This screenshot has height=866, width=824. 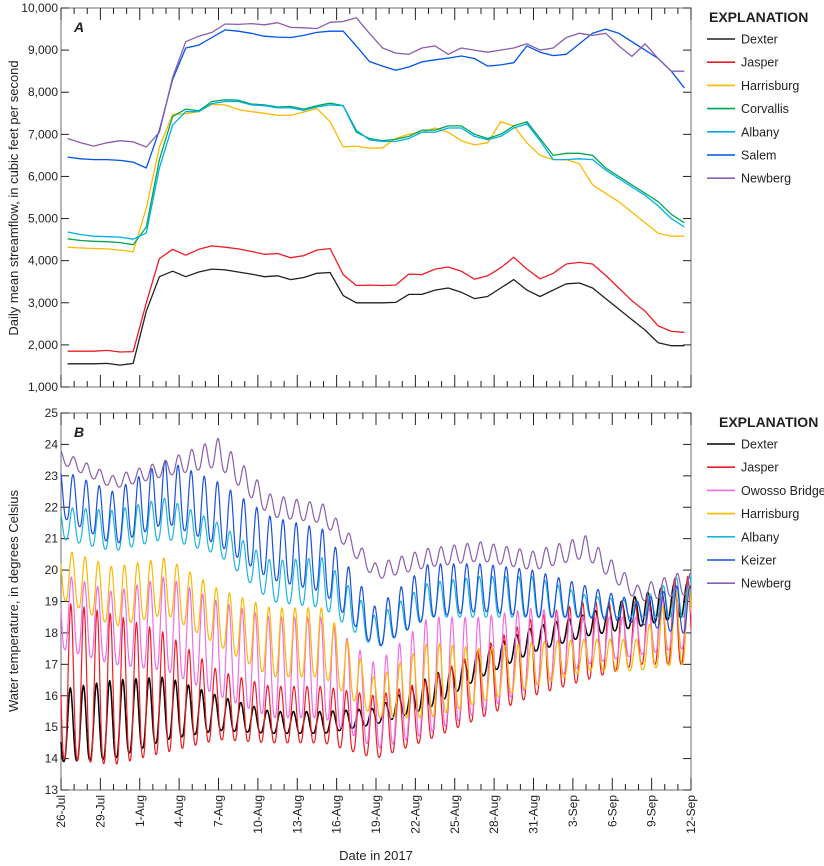 I want to click on y-tick-label: 2,000, so click(x=43, y=345).